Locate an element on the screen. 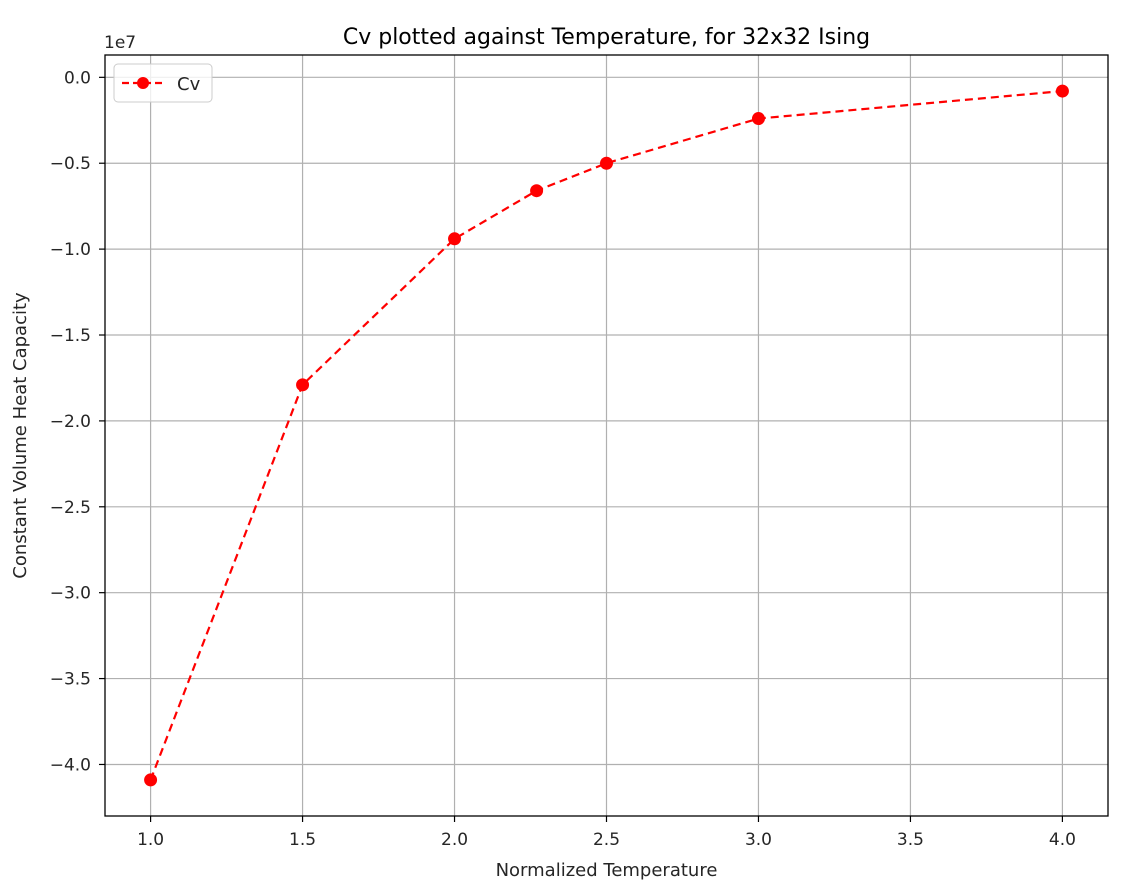 This screenshot has height=894, width=1148. legend: Cv is located at coordinates (163, 83).